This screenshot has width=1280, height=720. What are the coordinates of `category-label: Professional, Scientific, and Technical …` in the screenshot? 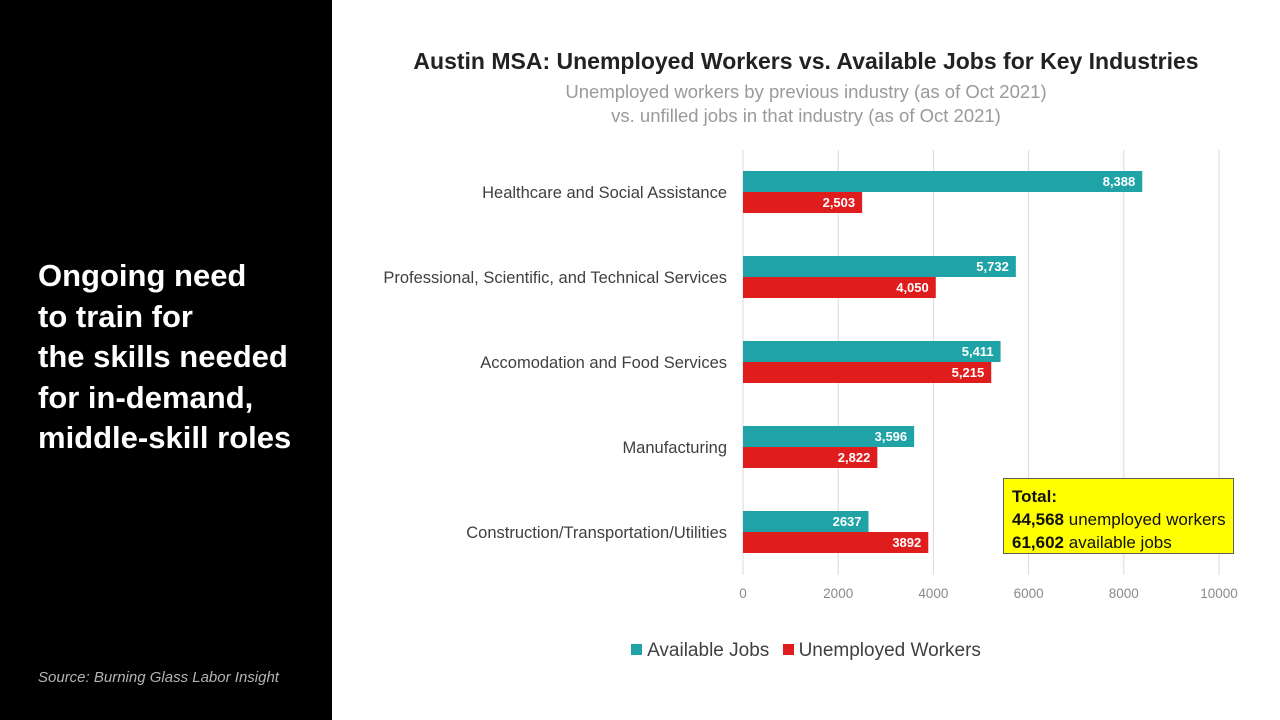 It's located at (555, 278).